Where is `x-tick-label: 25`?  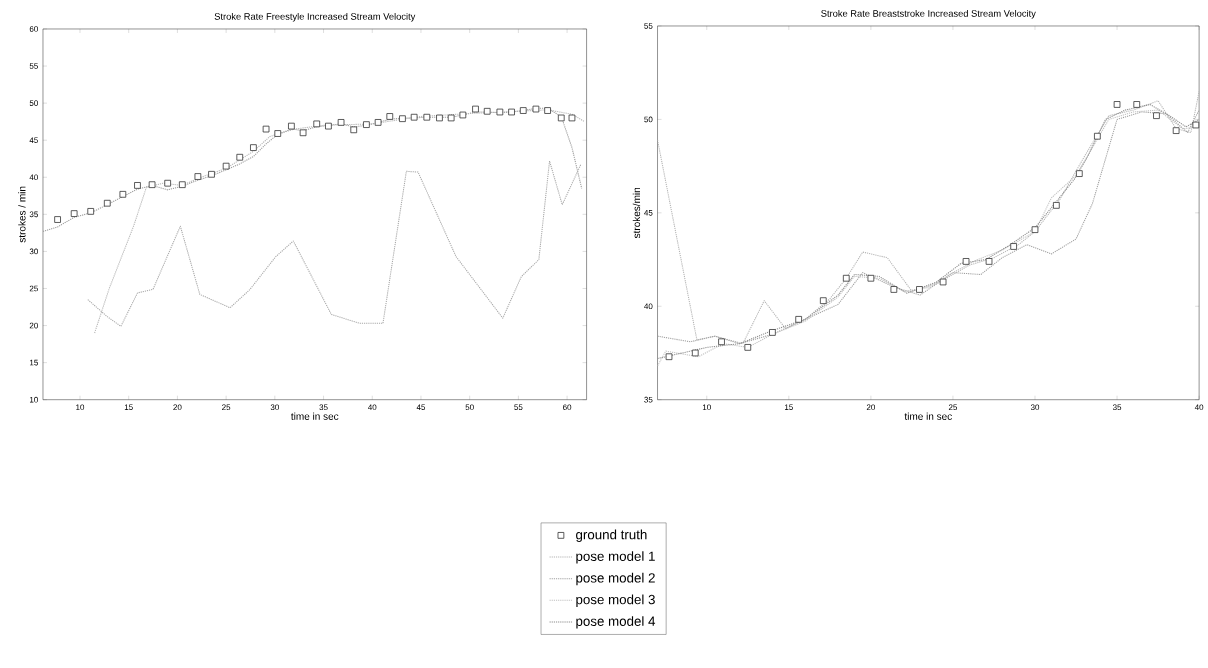 x-tick-label: 25 is located at coordinates (953, 407).